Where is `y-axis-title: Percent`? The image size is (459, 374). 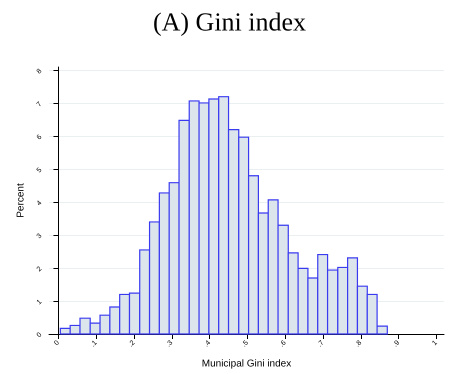
y-axis-title: Percent is located at coordinates (20, 200).